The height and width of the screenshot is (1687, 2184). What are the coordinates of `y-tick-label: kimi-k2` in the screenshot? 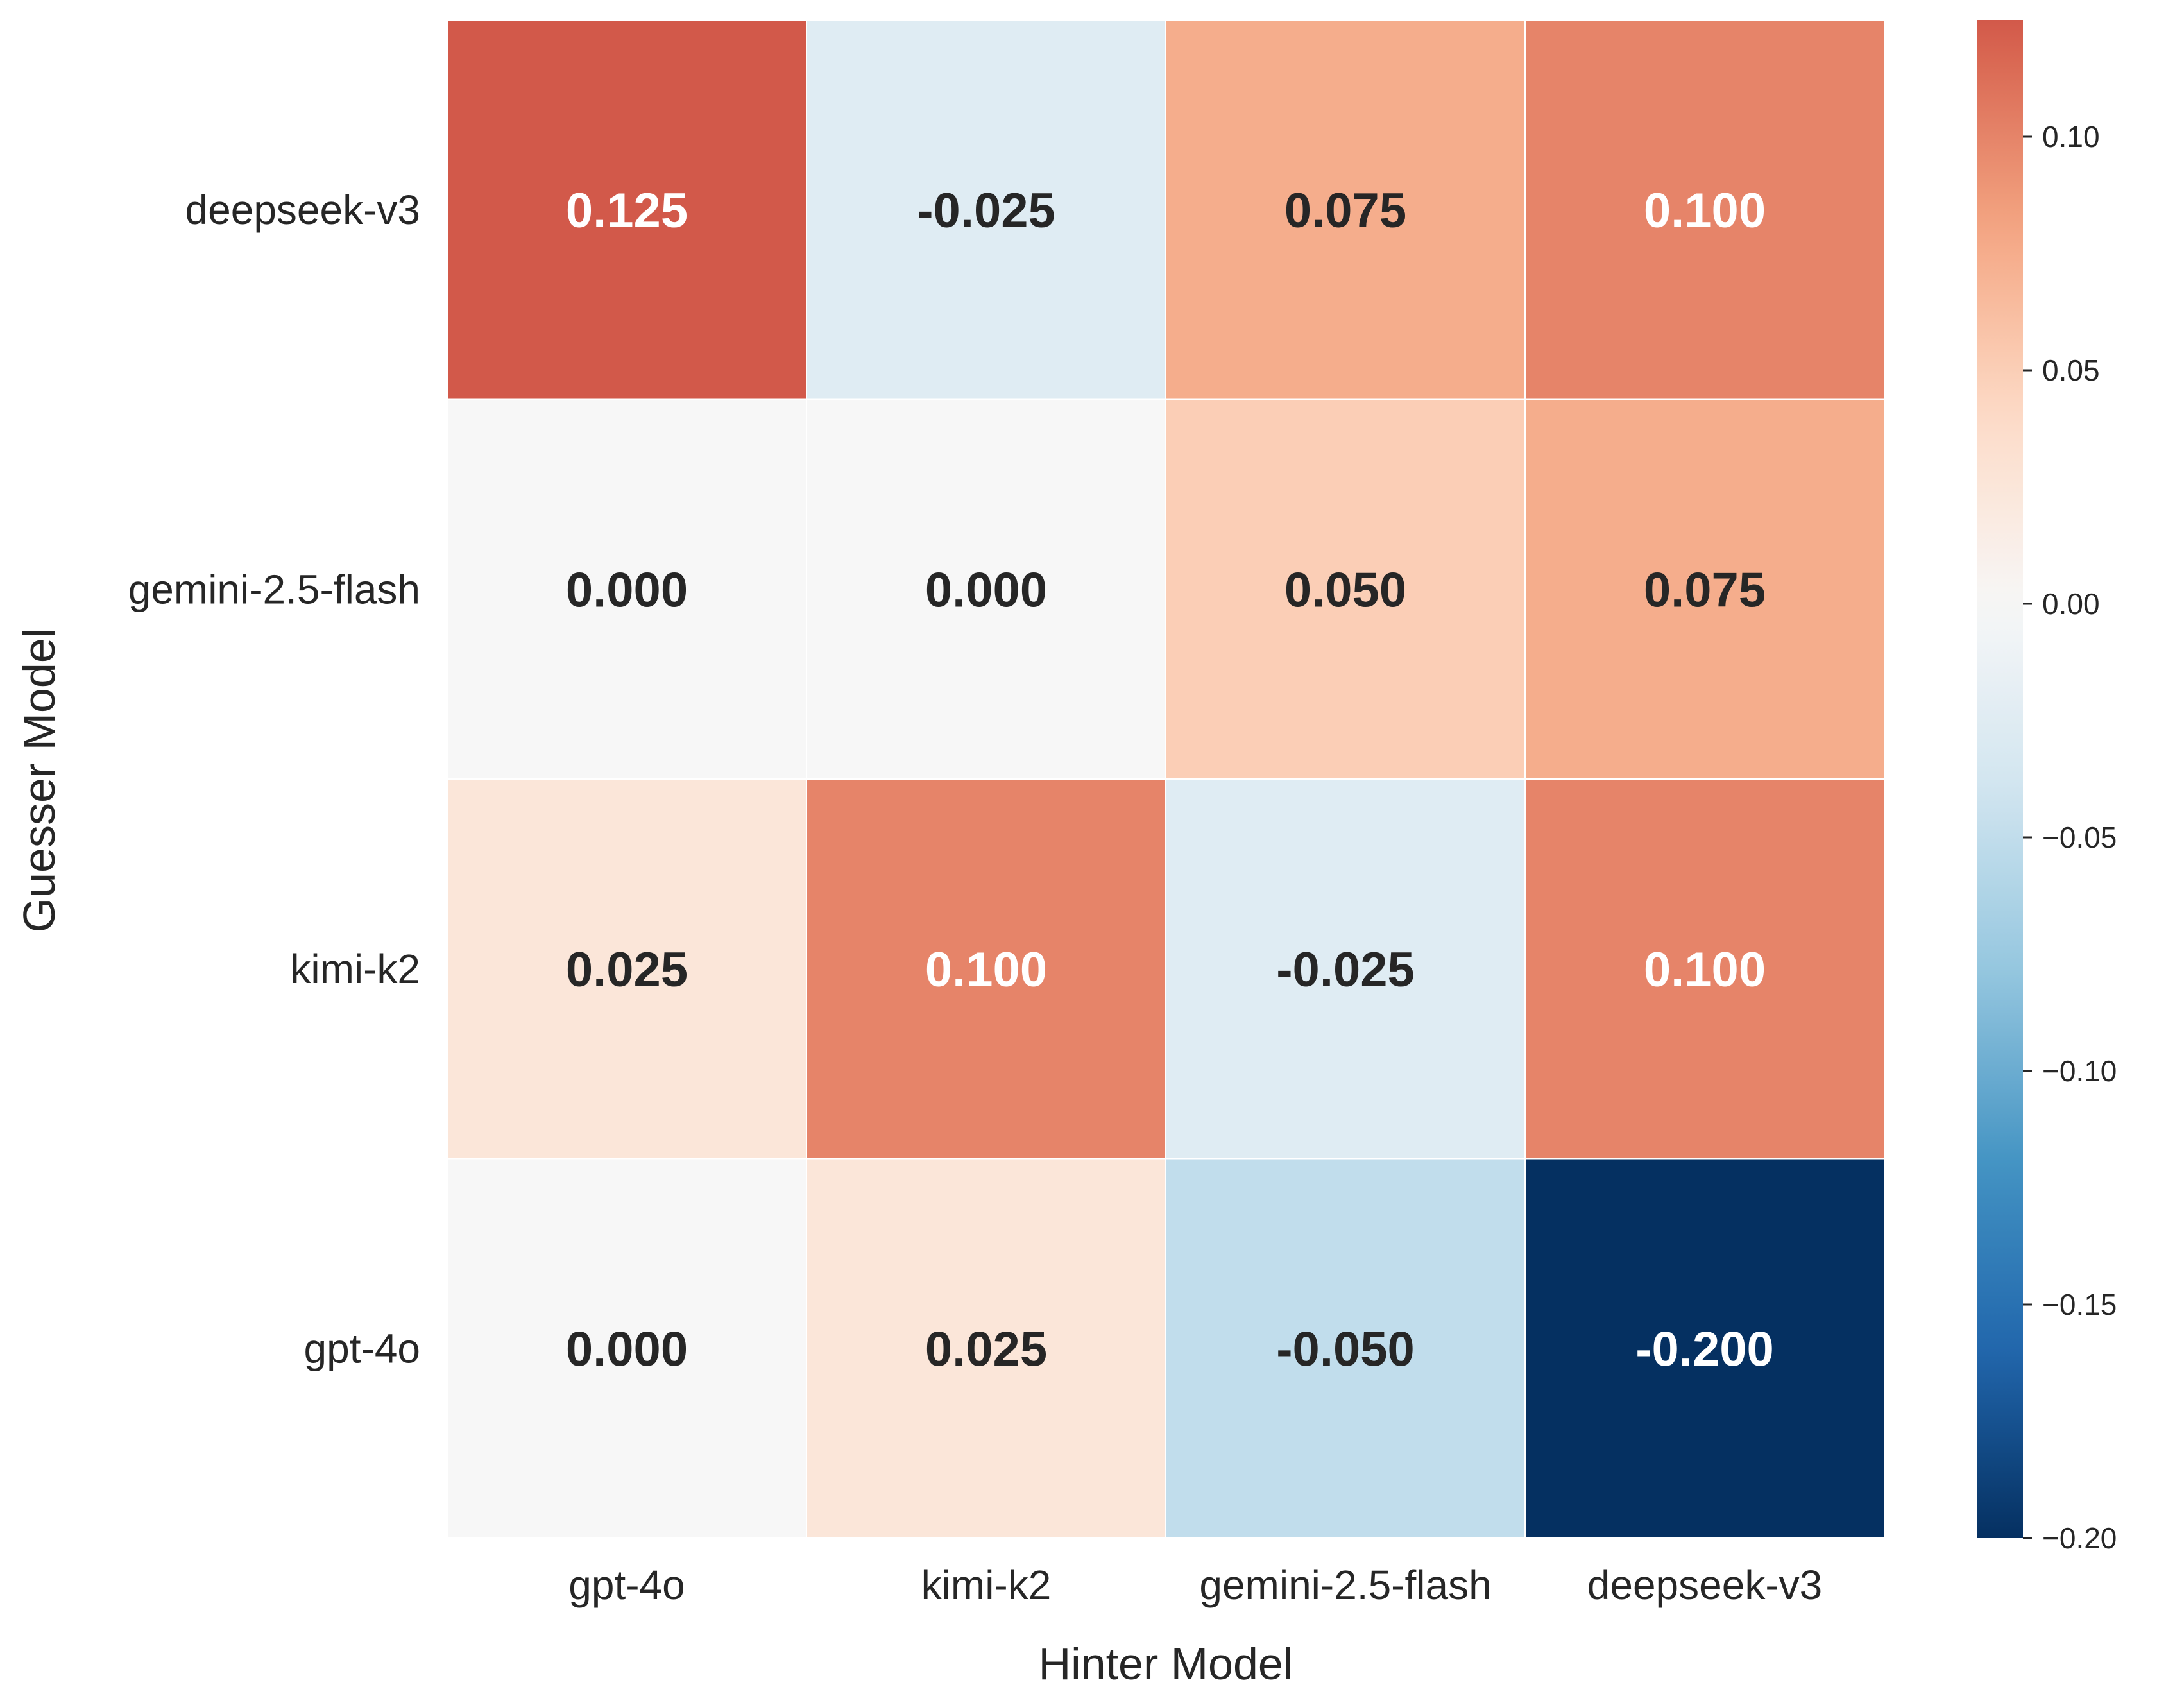 It's located at (355, 969).